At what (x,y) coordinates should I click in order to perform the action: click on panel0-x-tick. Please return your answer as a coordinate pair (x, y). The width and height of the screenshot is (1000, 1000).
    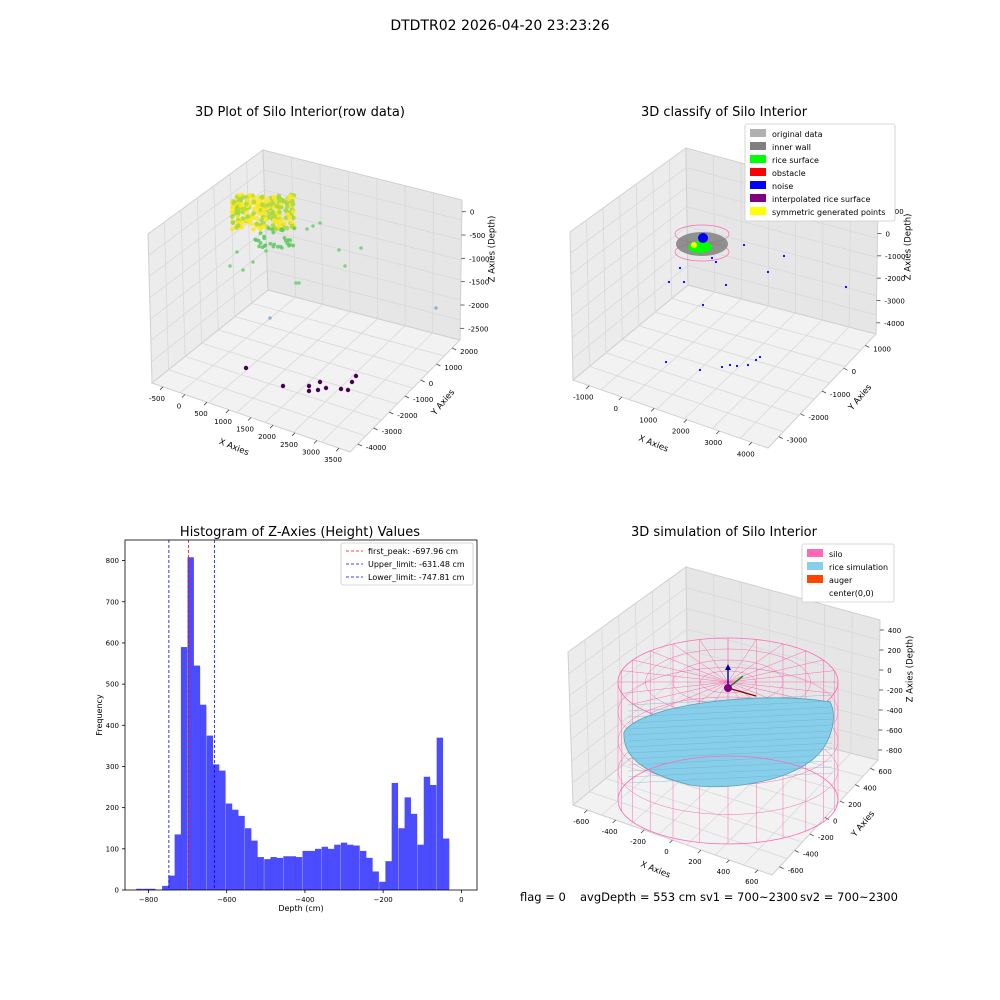
    Looking at the image, I should click on (205, 403).